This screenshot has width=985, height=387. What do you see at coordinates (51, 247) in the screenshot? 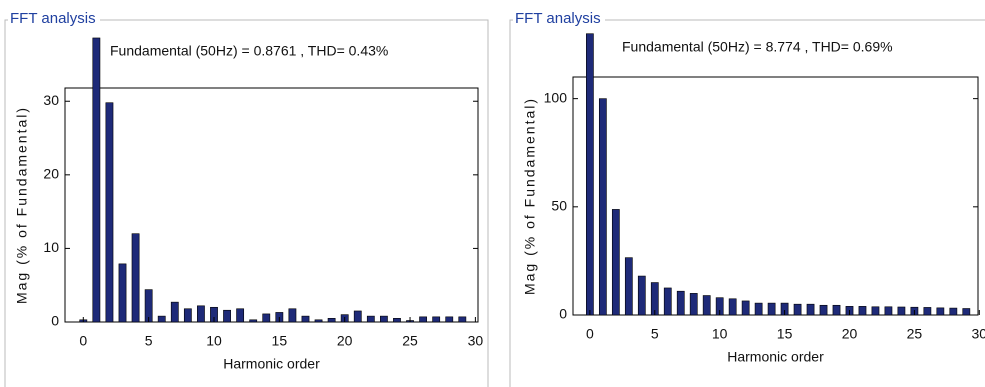
I see `y-tick-label: 10` at bounding box center [51, 247].